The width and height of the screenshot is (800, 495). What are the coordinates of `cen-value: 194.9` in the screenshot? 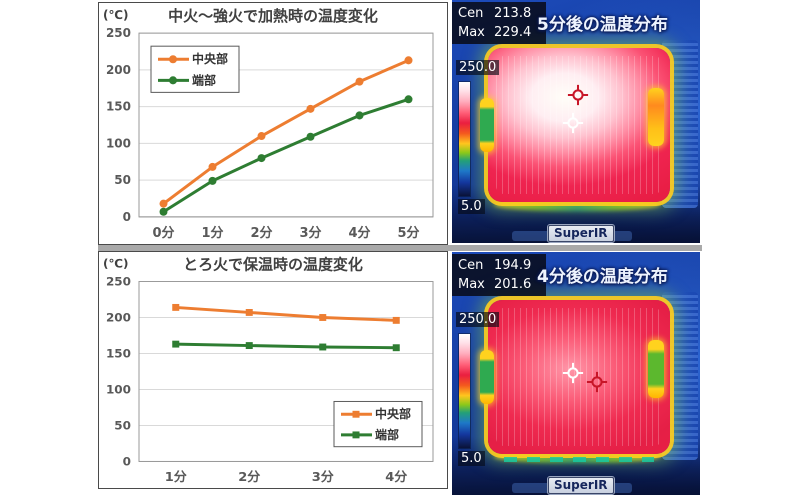 It's located at (513, 265).